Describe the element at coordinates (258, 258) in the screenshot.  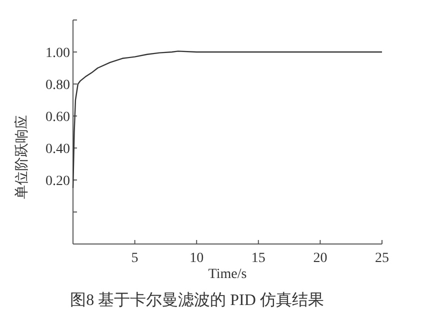
I see `x-tick-label: 15` at that location.